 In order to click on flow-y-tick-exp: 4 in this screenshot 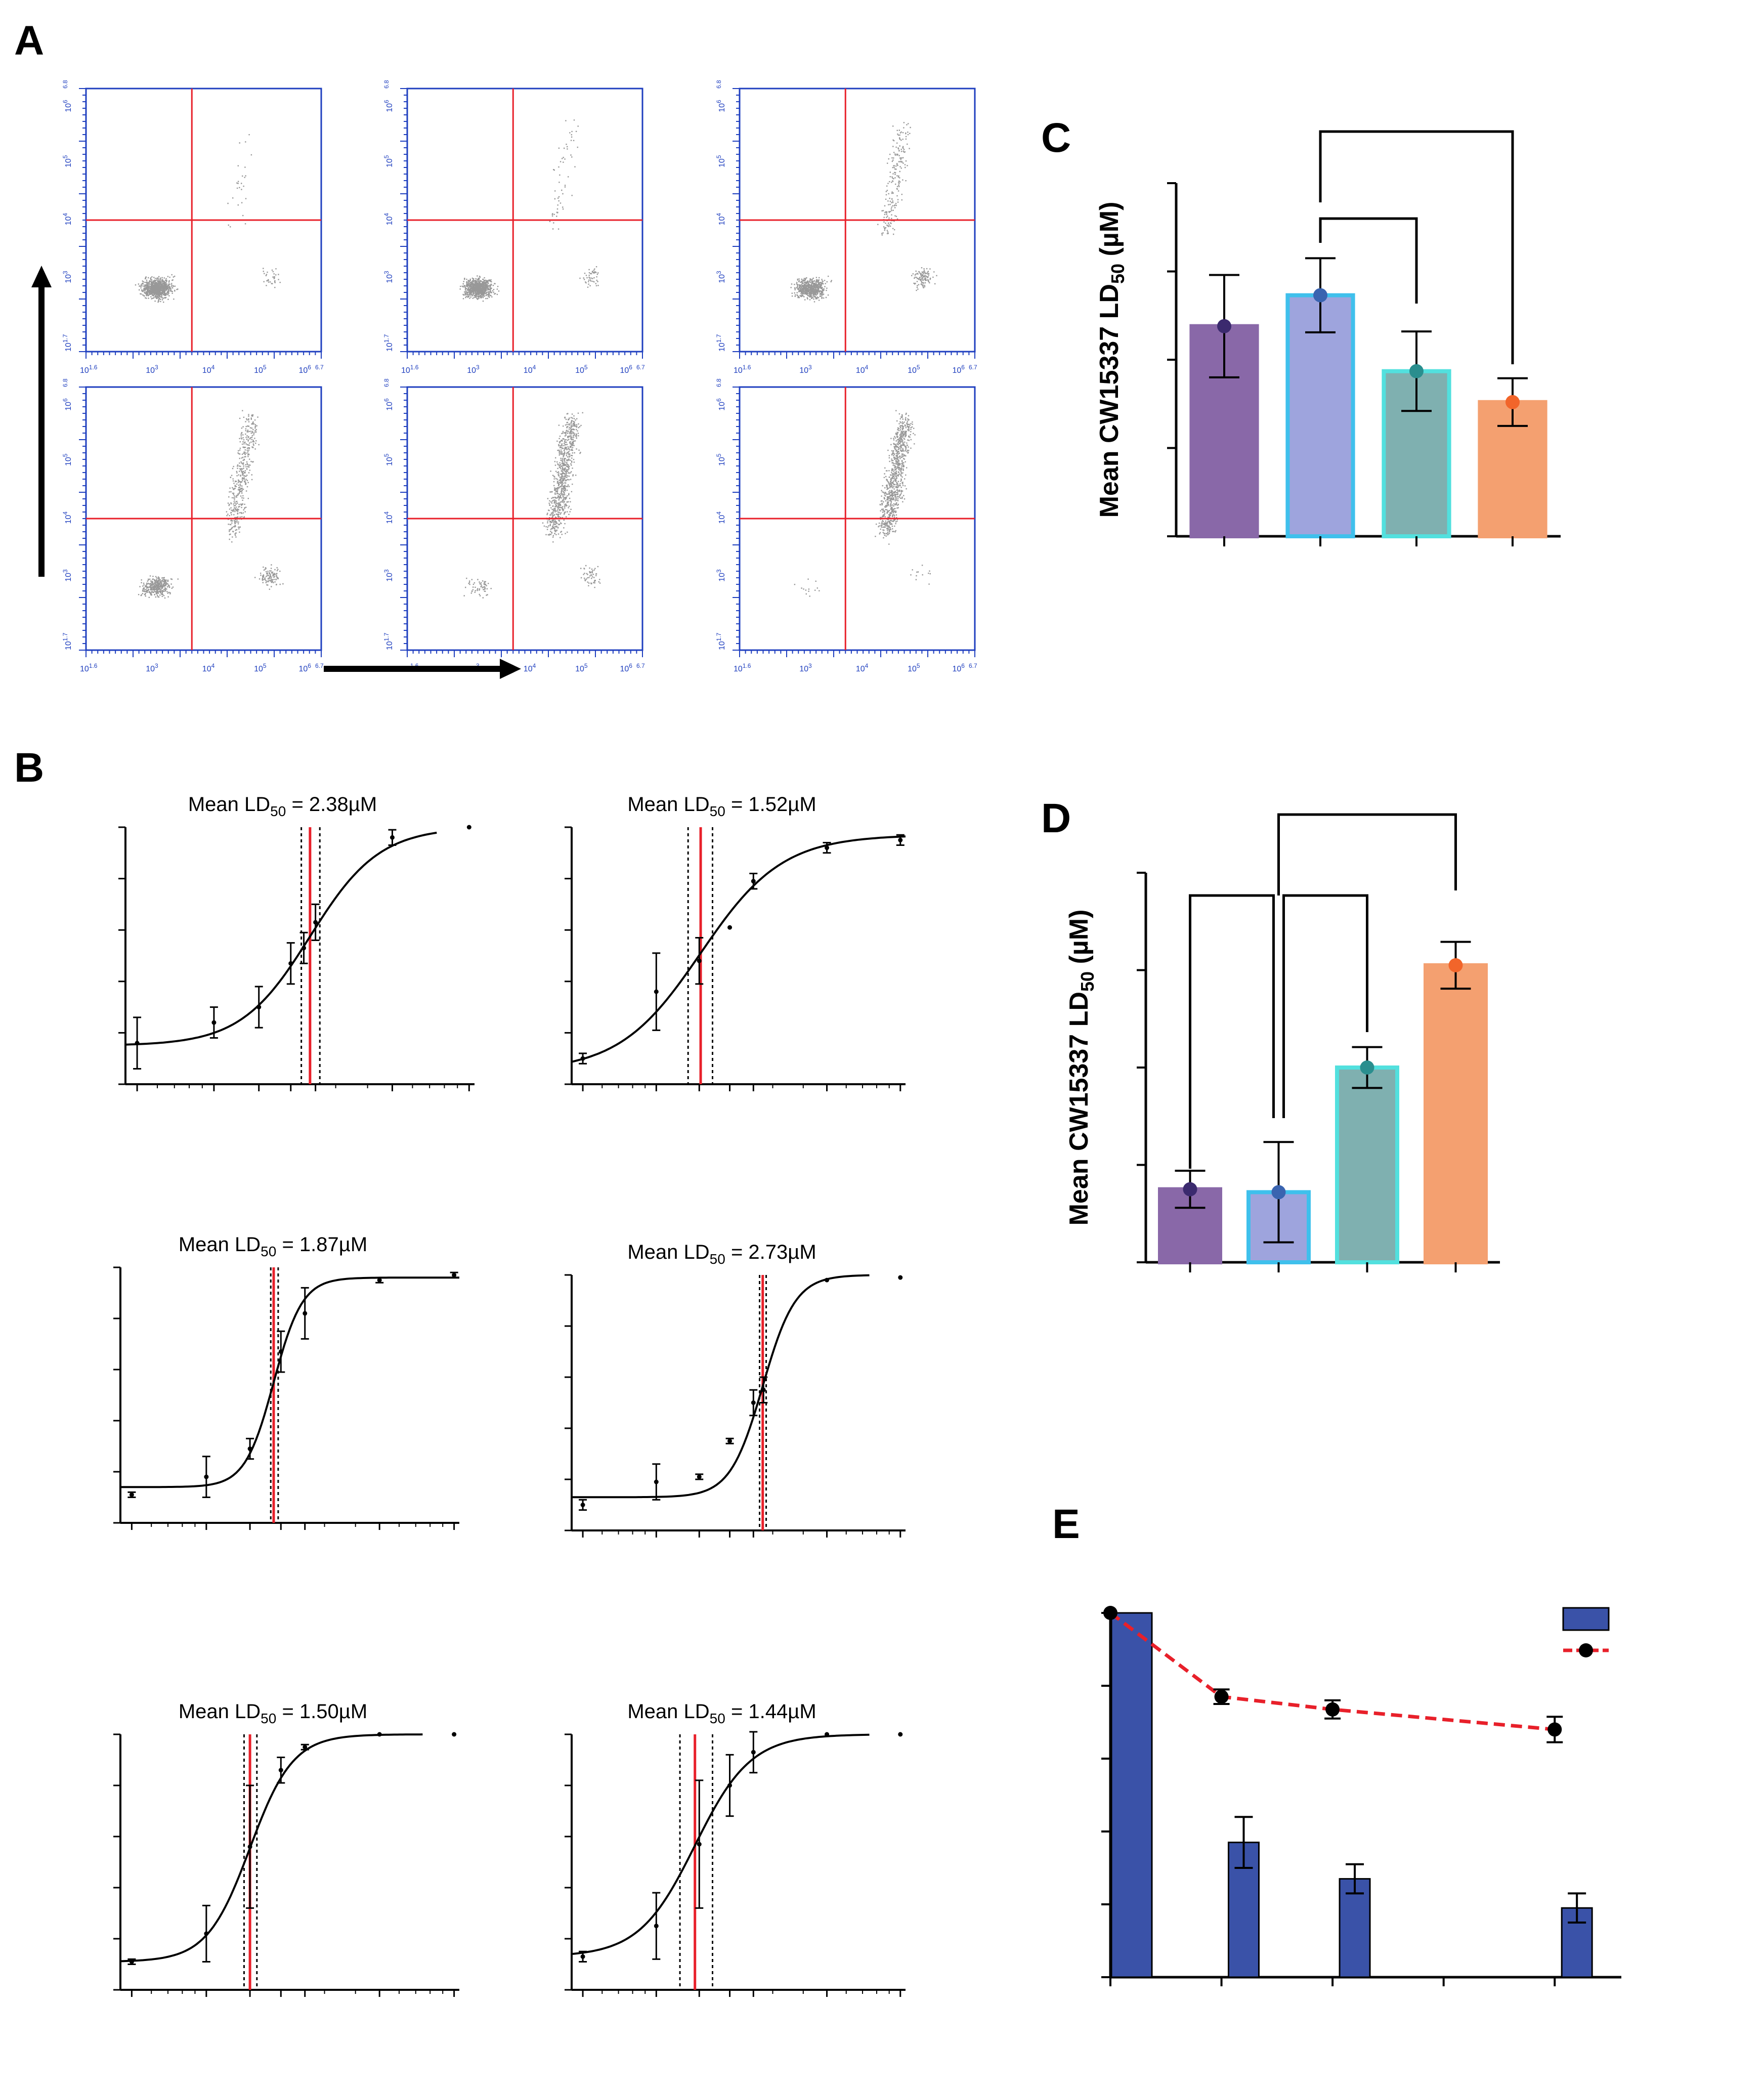, I will do `click(718, 513)`.